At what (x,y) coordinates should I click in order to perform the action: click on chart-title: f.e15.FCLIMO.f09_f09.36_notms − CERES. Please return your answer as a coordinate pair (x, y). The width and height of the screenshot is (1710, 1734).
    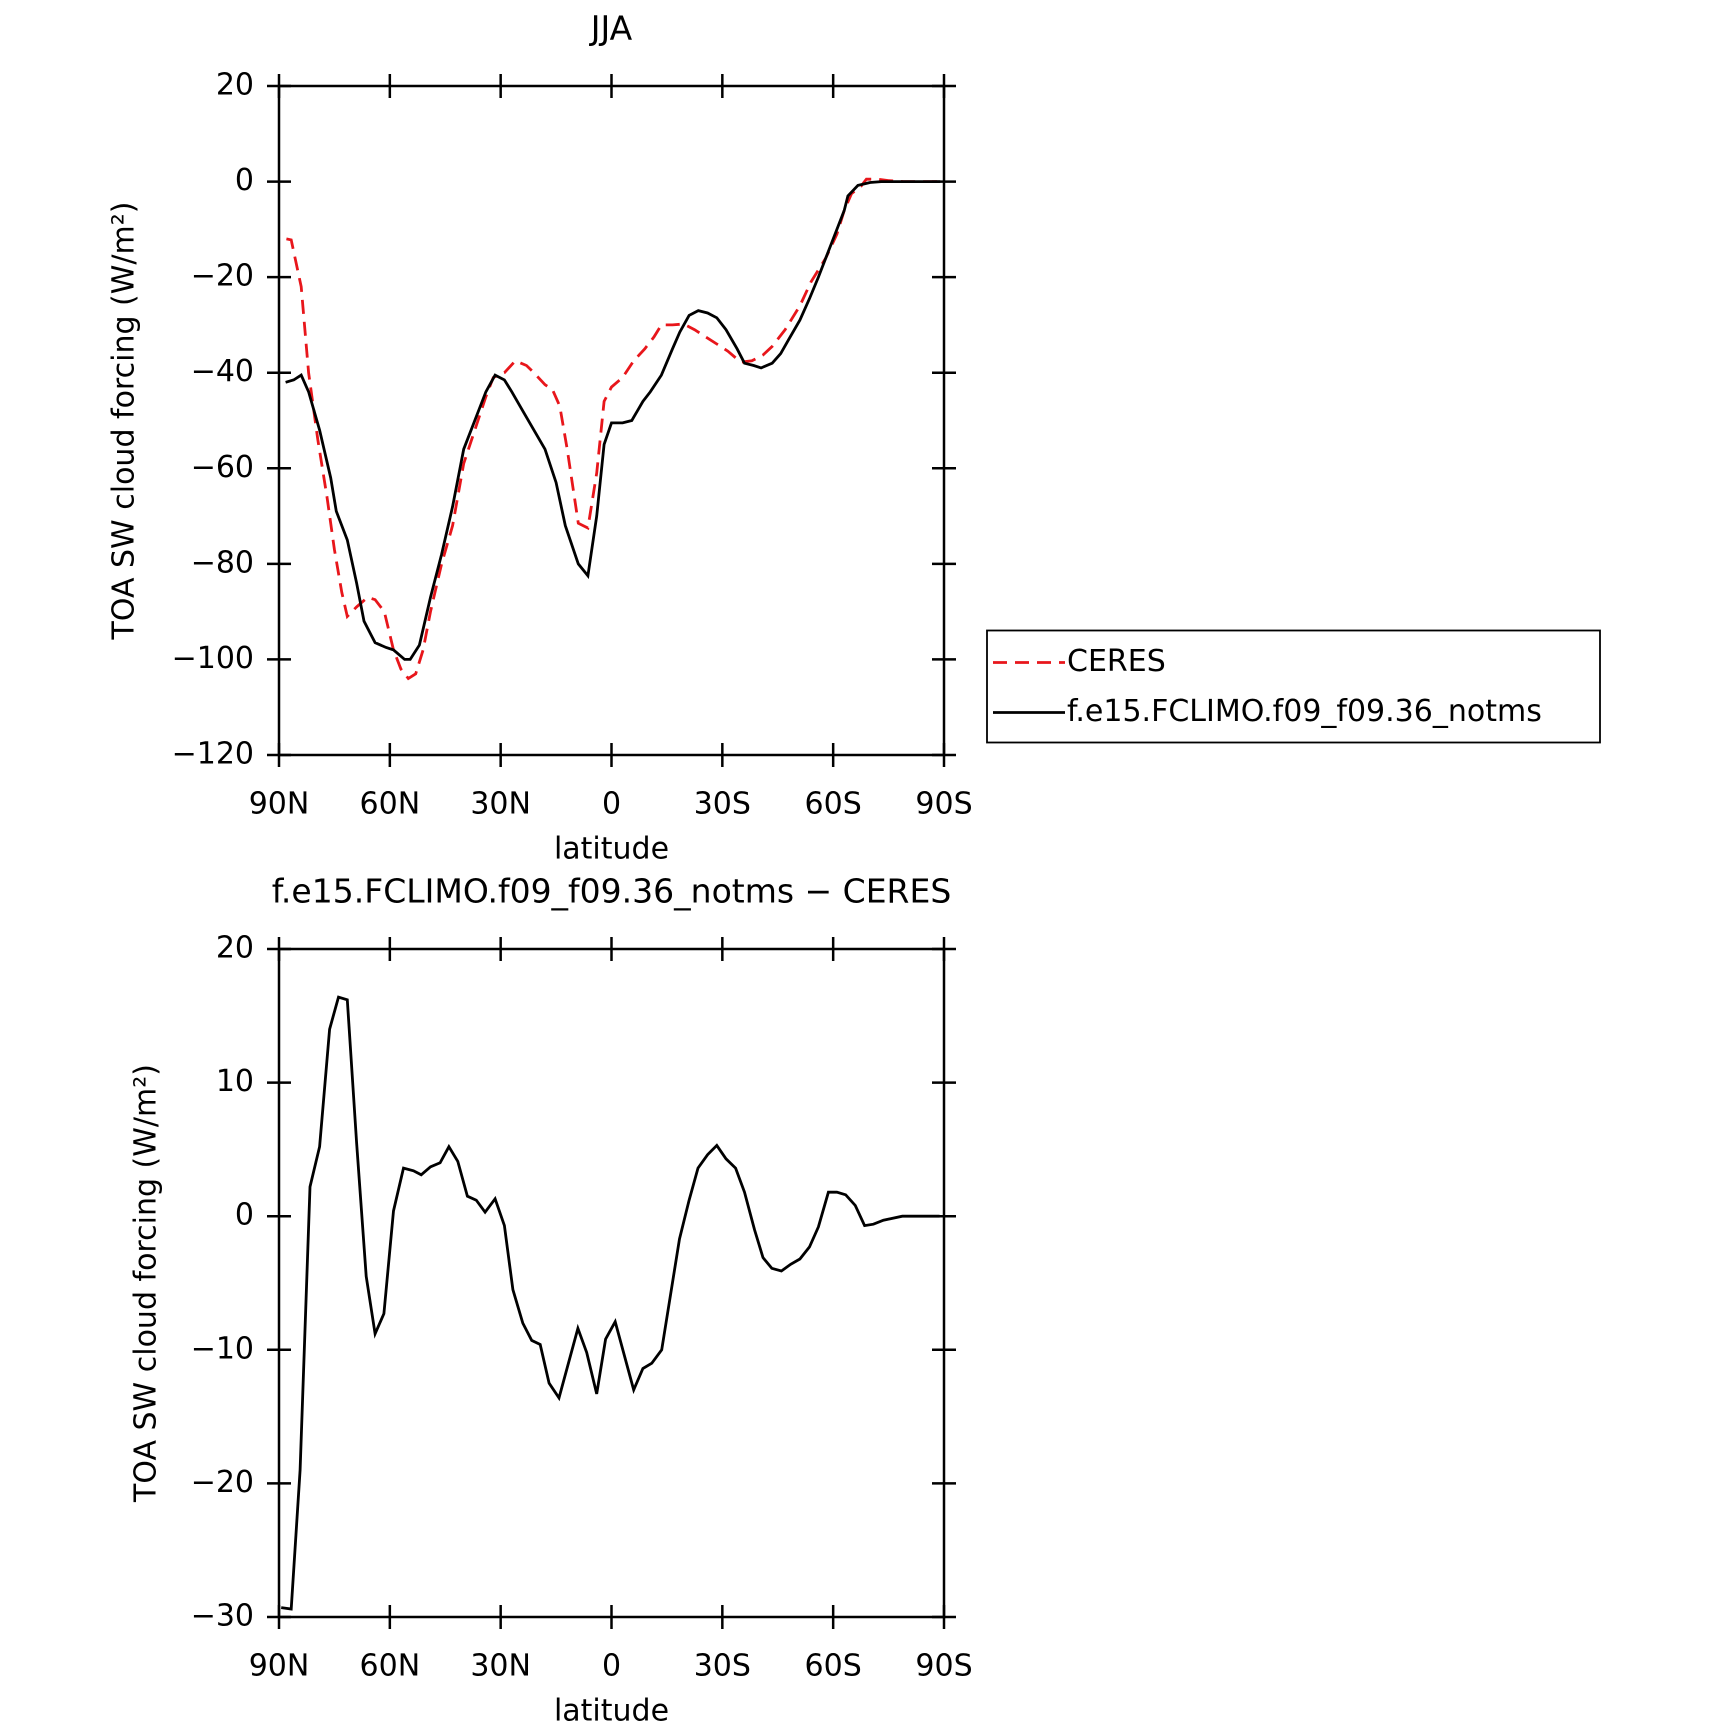
    Looking at the image, I should click on (612, 891).